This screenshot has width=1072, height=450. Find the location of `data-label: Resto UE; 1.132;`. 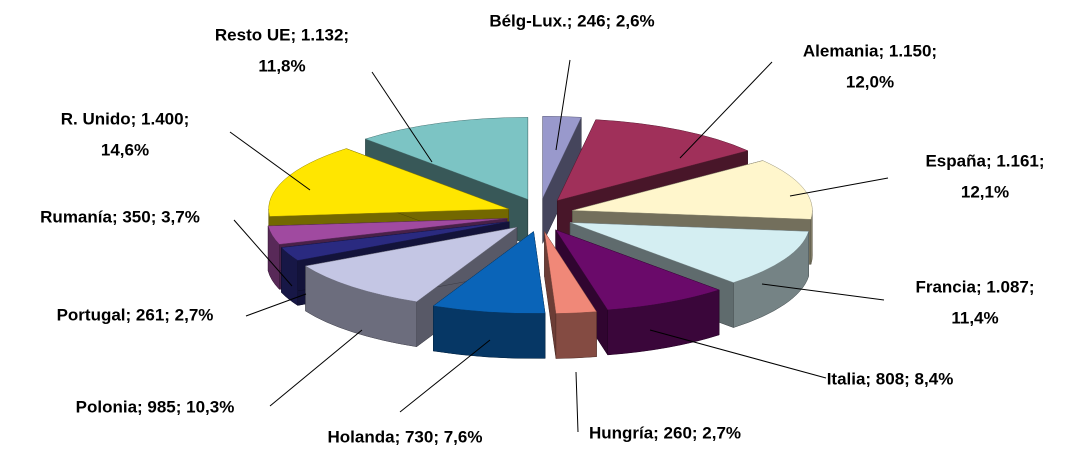

data-label: Resto UE; 1.132; is located at coordinates (282, 34).